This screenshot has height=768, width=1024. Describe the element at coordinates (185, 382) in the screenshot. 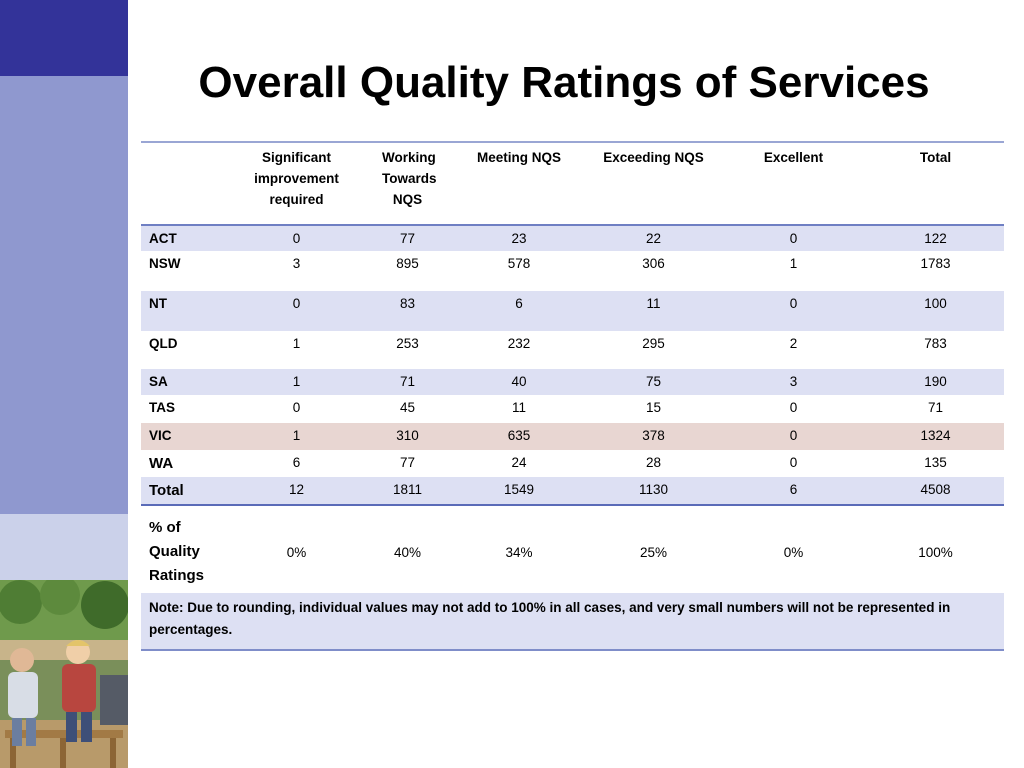

I see `row-label: SA` at that location.